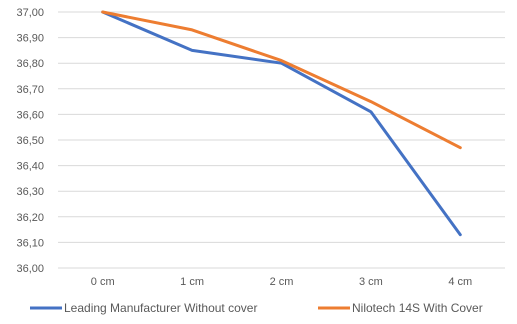  Describe the element at coordinates (192, 282) in the screenshot. I see `x-tick-label: 1 cm` at that location.